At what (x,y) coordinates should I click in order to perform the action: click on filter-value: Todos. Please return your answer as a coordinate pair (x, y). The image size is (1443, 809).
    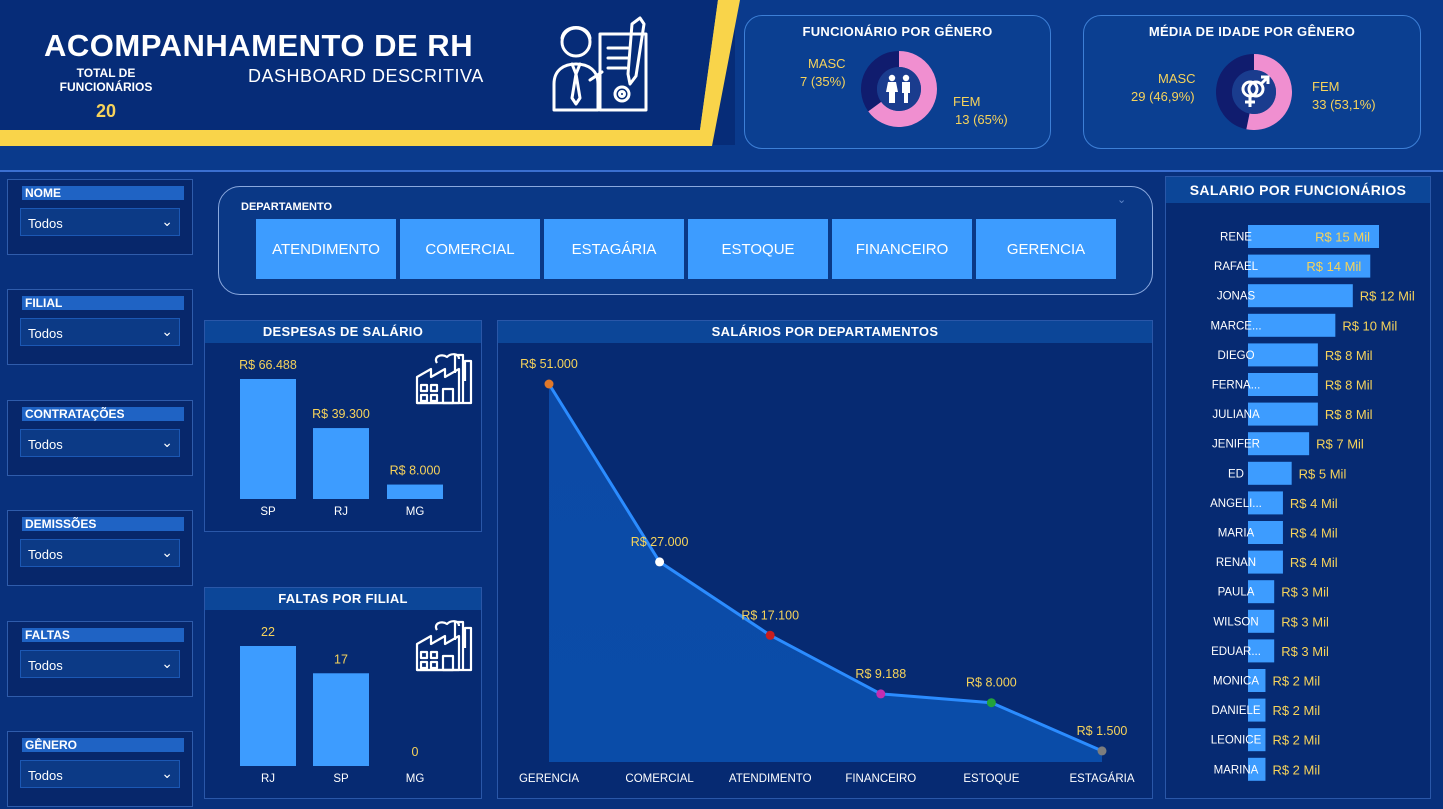
    Looking at the image, I should click on (45, 775).